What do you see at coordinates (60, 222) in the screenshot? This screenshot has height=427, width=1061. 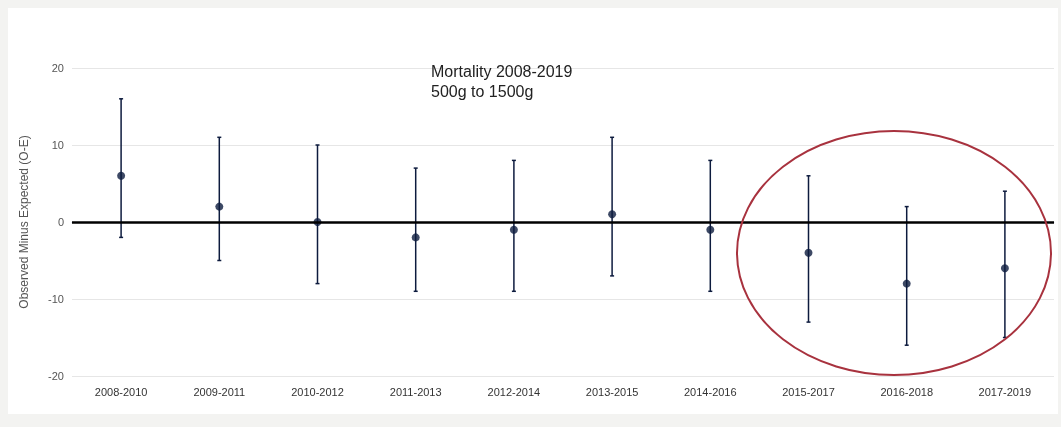 I see `y-tick-label: 0` at bounding box center [60, 222].